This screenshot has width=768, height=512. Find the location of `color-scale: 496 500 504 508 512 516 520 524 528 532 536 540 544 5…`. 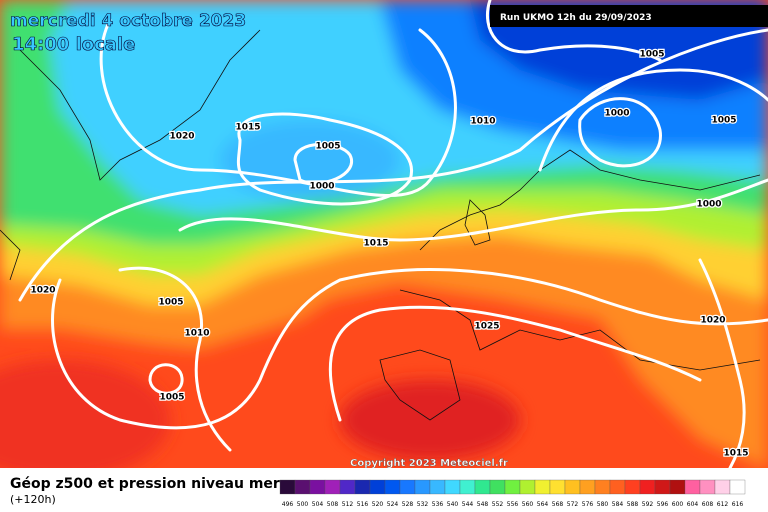

color-scale: 496 500 504 508 512 516 520 524 528 532 536 540 544 5… is located at coordinates (512, 493).